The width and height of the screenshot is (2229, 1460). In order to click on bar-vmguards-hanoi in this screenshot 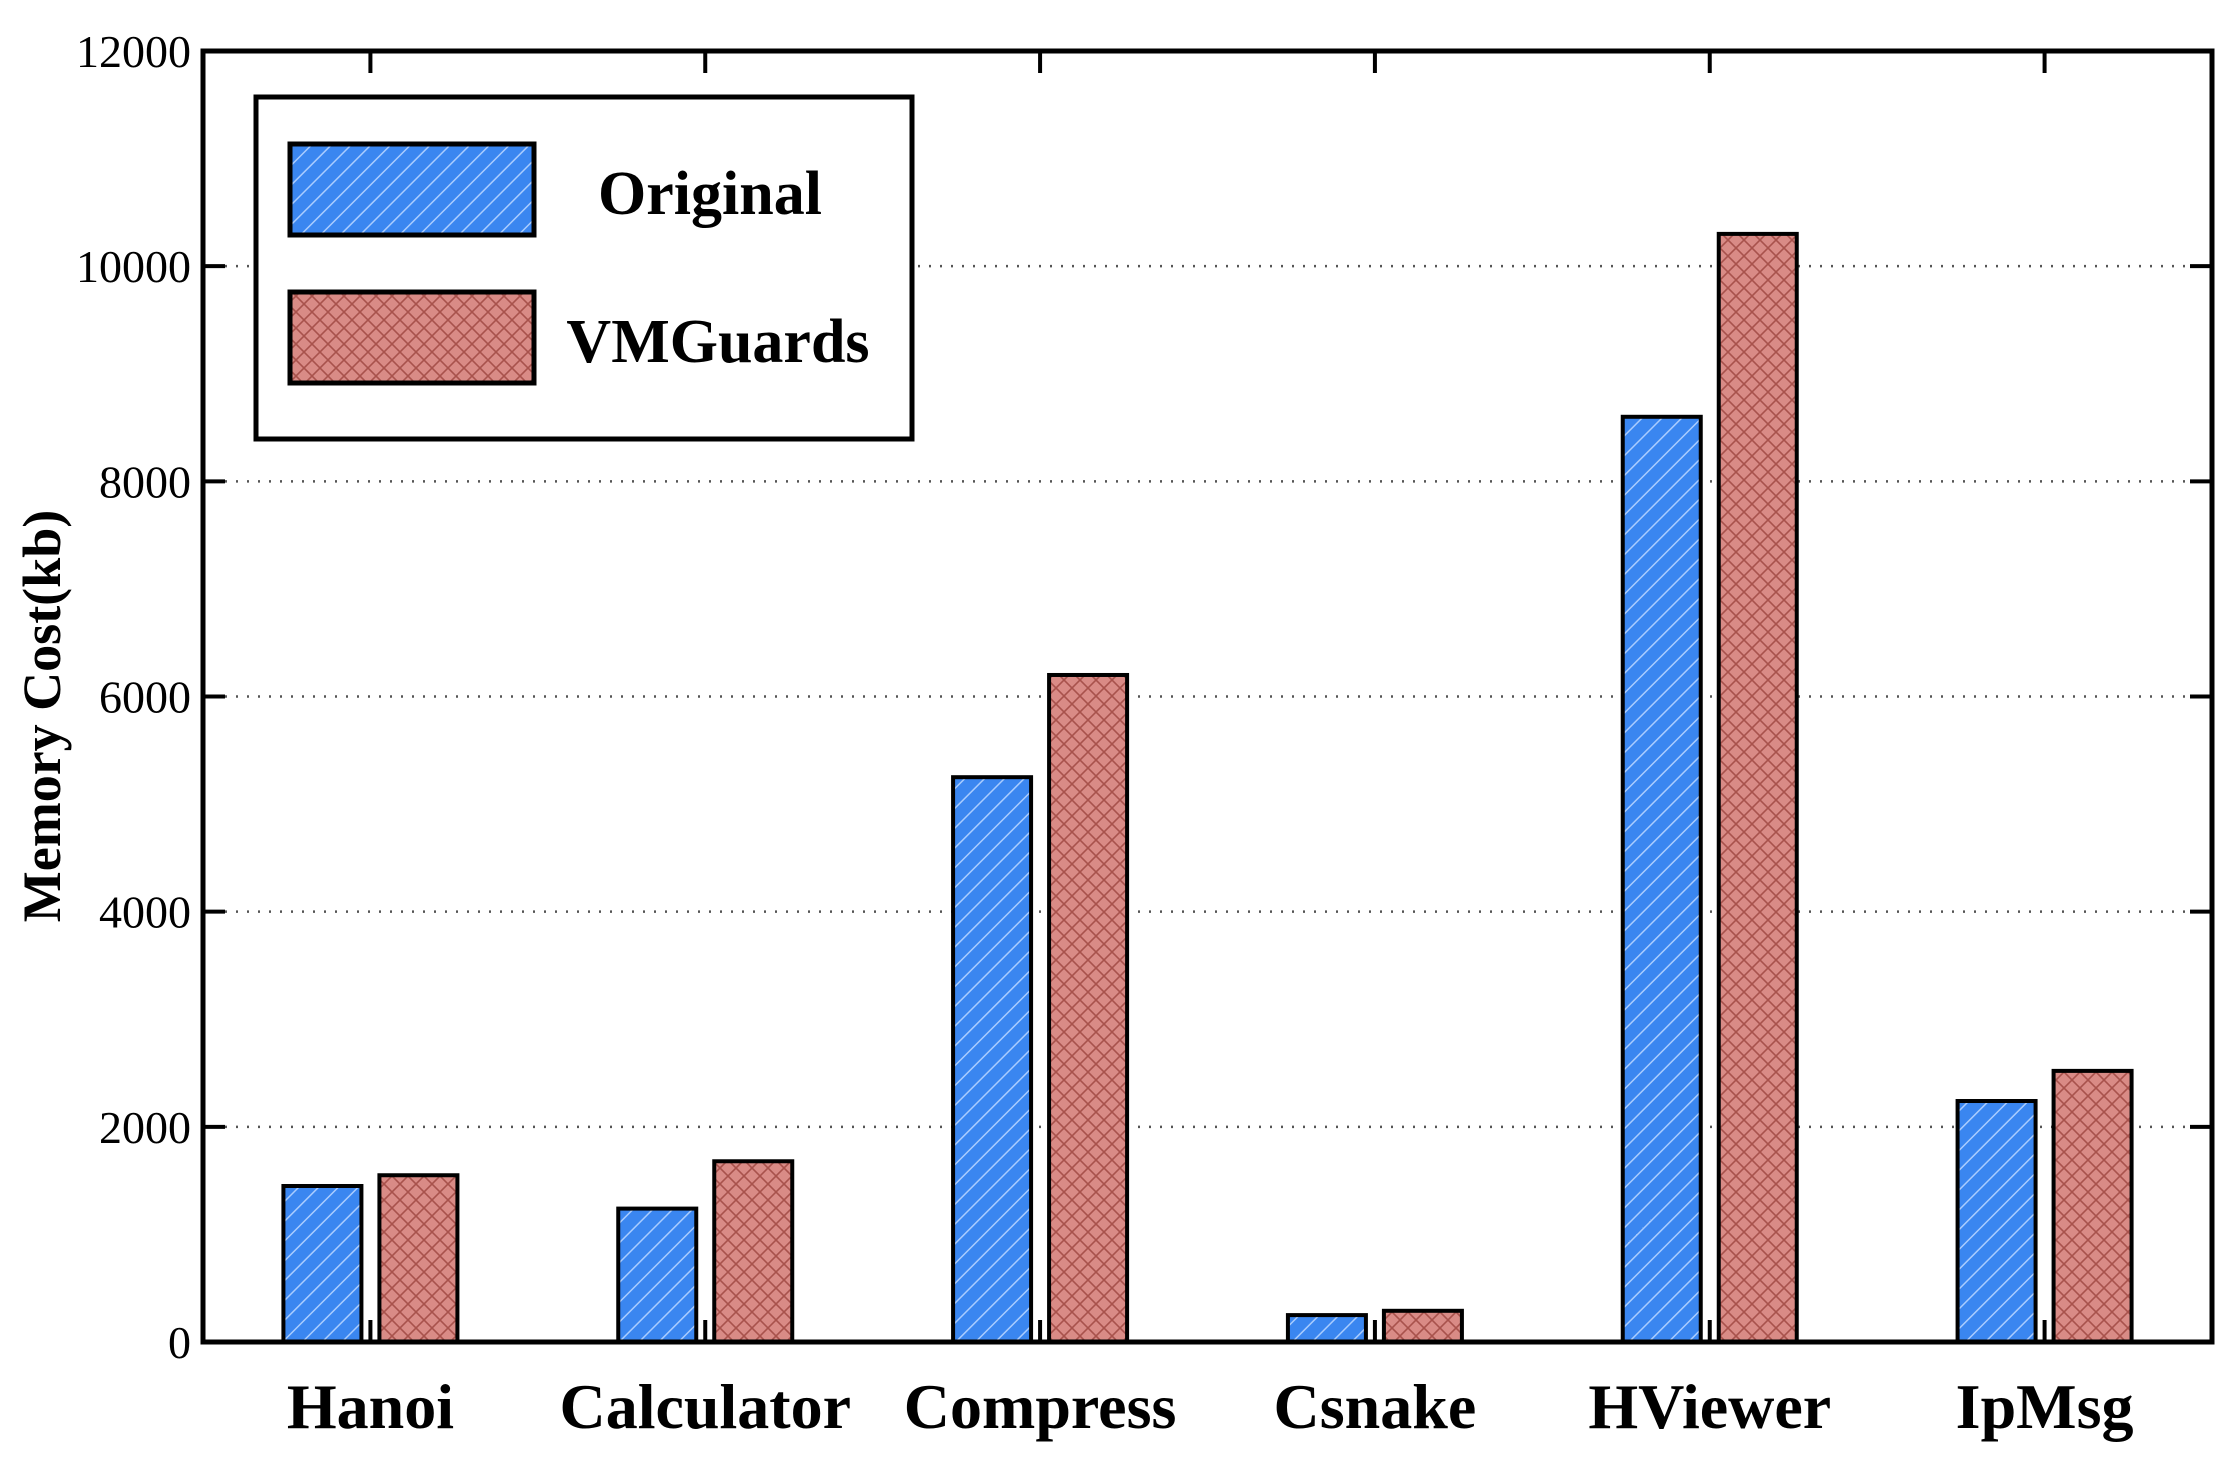, I will do `click(418, 1259)`.